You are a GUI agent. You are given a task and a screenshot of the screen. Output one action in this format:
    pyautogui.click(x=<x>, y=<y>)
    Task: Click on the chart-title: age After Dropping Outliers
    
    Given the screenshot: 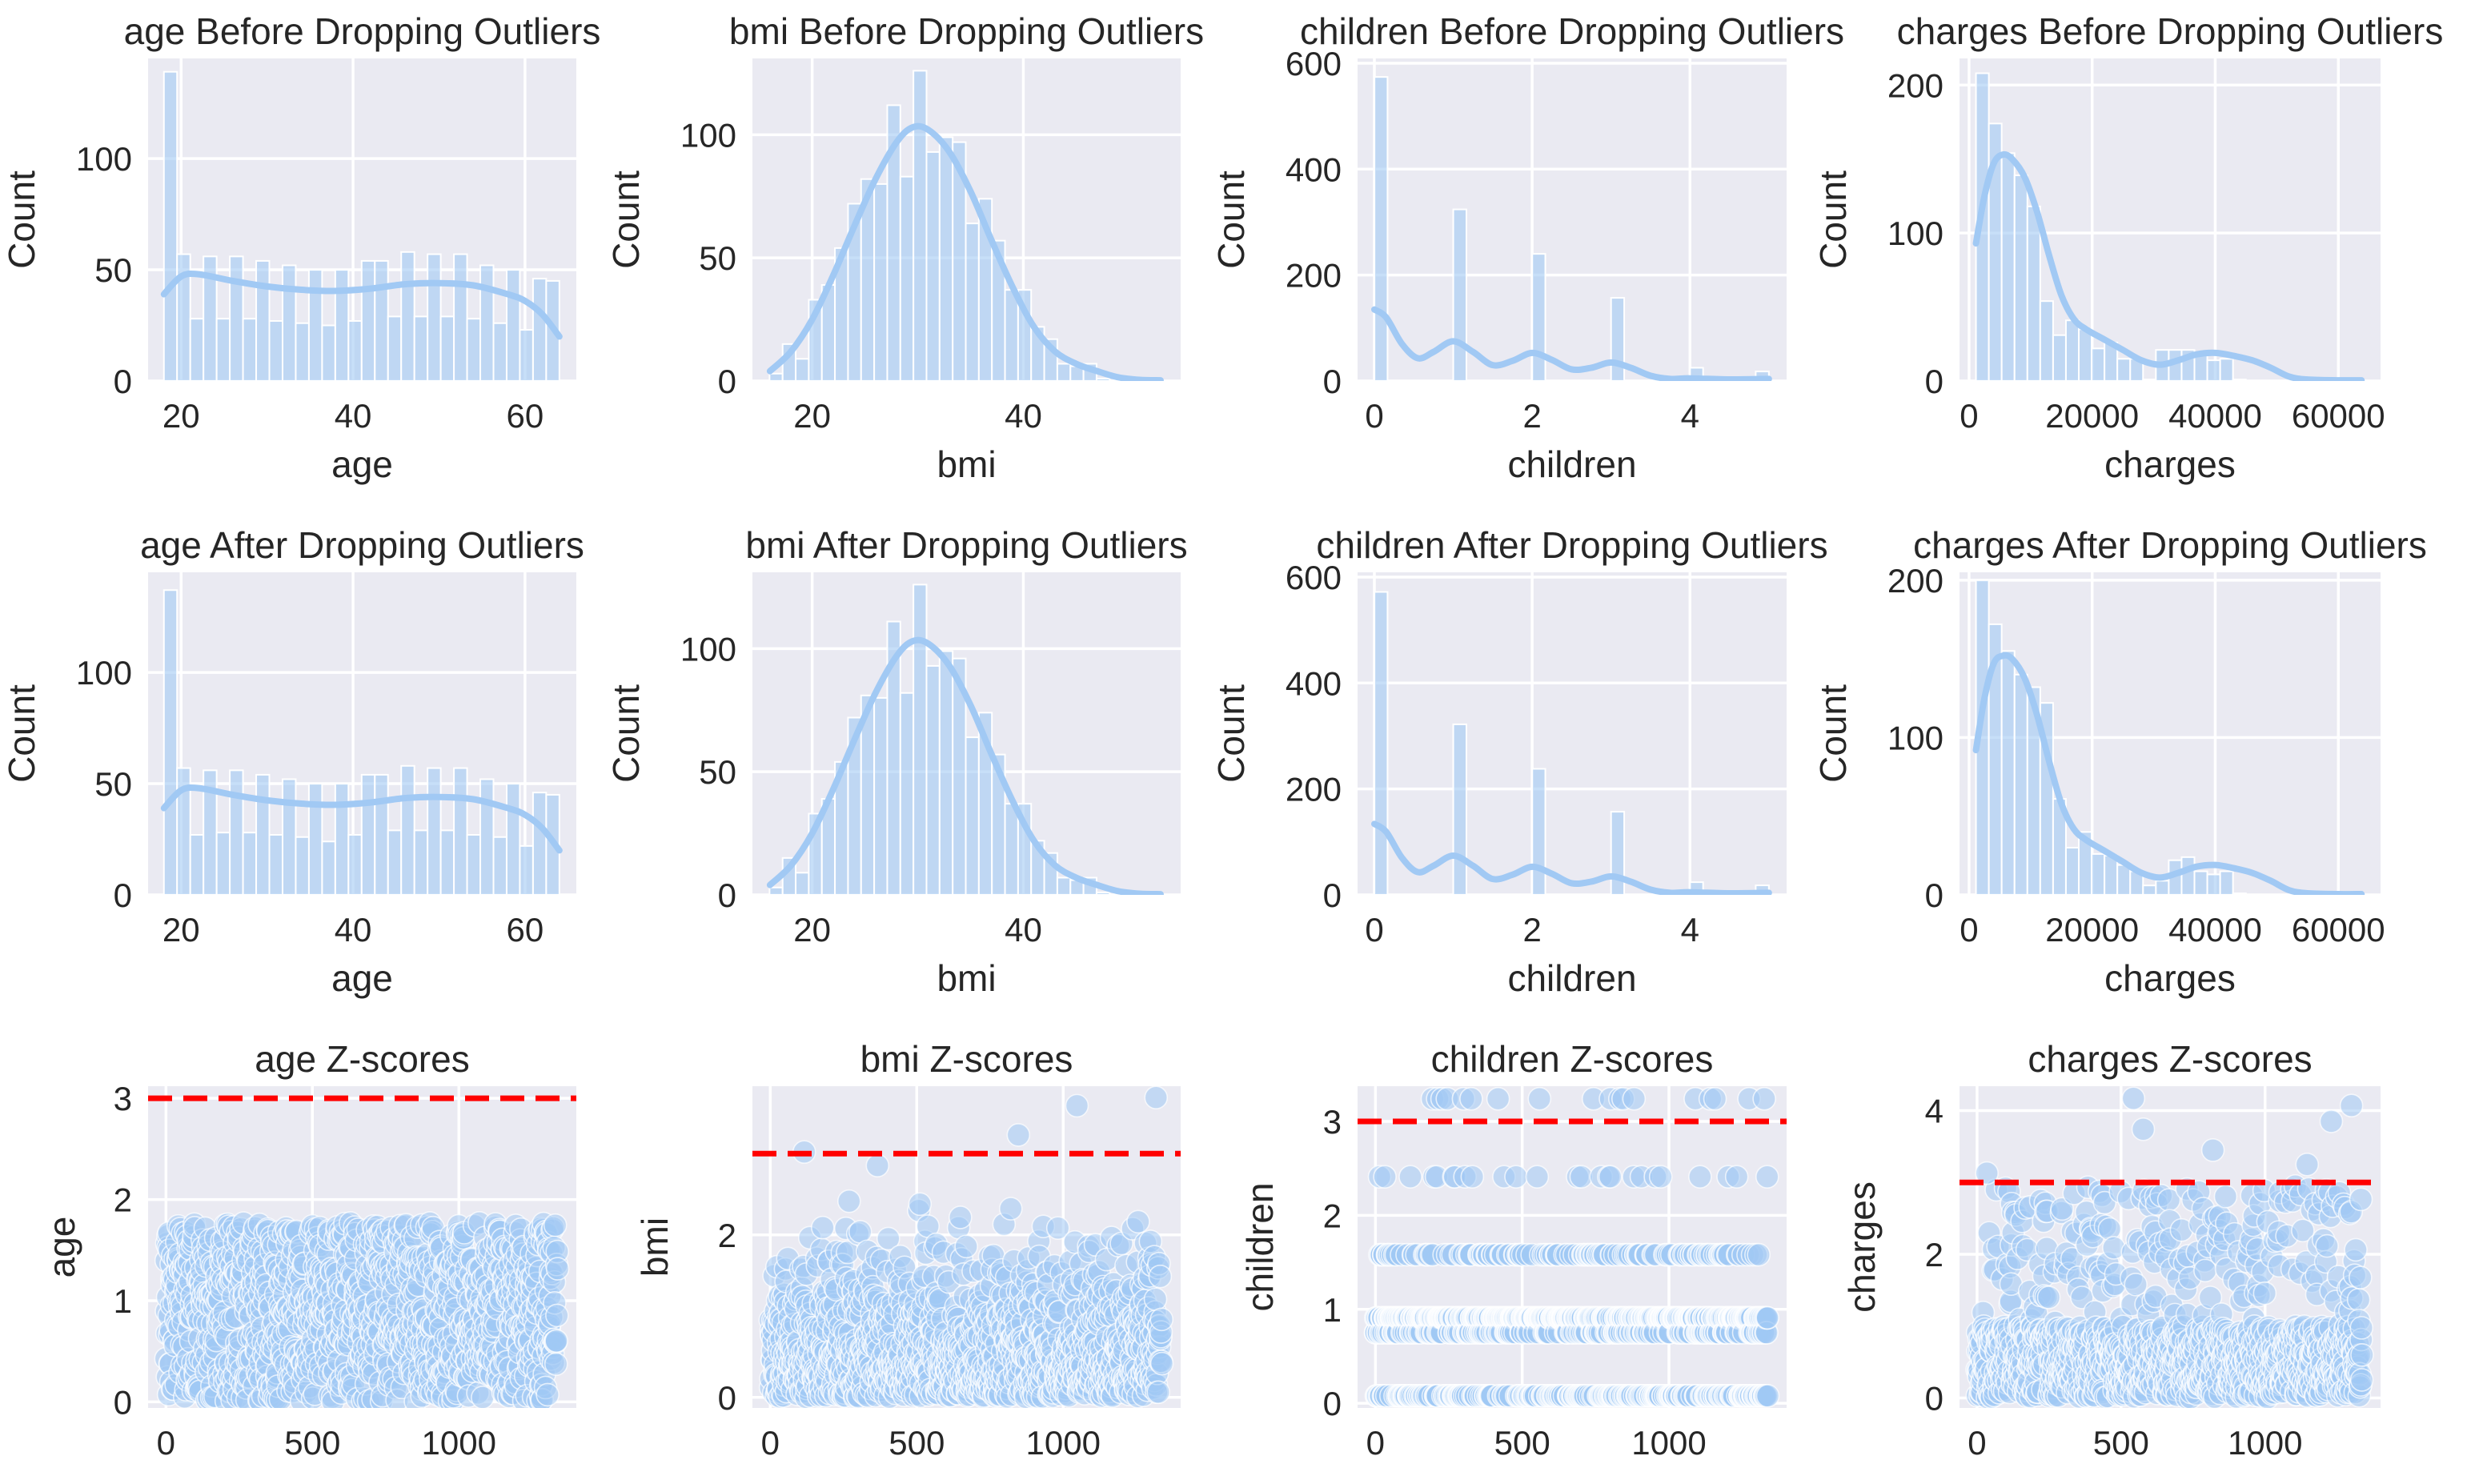 What is the action you would take?
    pyautogui.click(x=362, y=545)
    